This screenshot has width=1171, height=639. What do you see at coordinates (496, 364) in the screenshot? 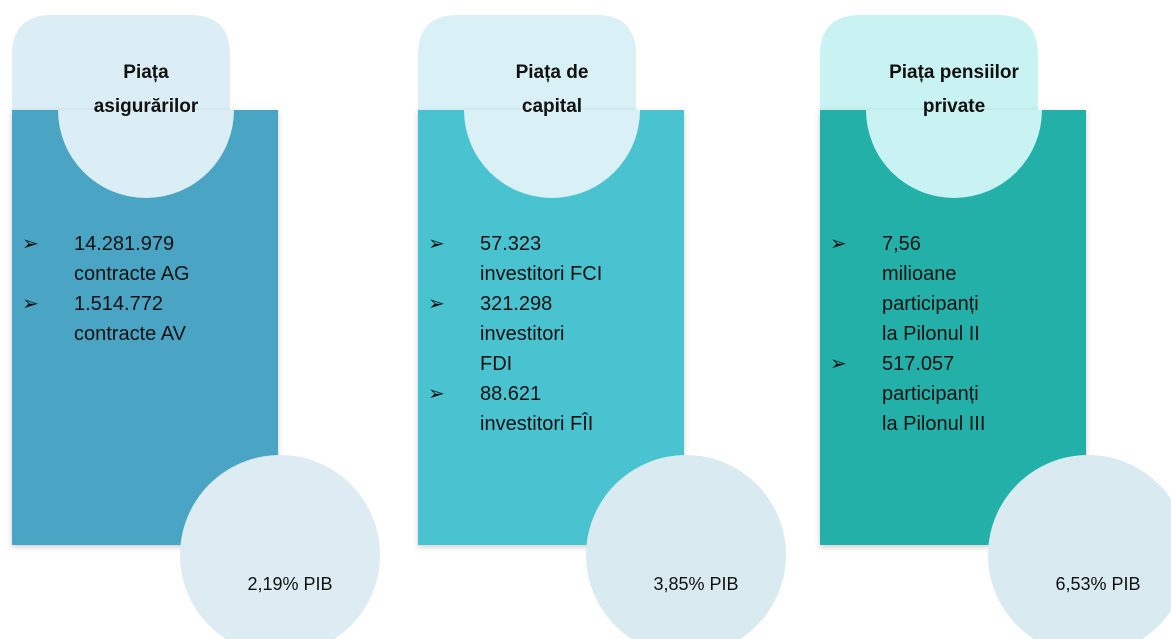
I see `bullet-text: FDI` at bounding box center [496, 364].